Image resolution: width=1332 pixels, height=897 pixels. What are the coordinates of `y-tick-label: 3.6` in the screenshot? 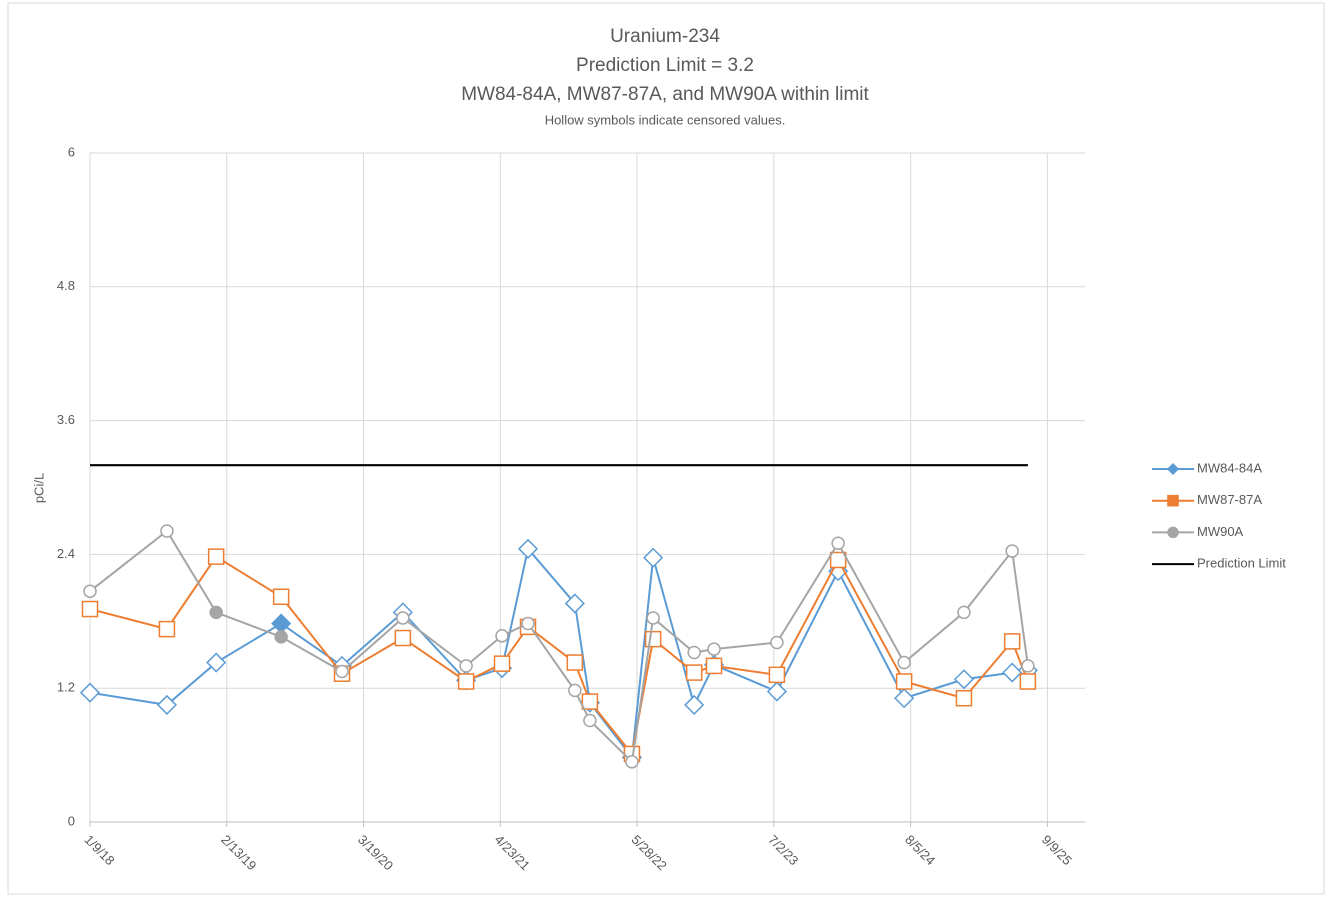 It's located at (66, 419).